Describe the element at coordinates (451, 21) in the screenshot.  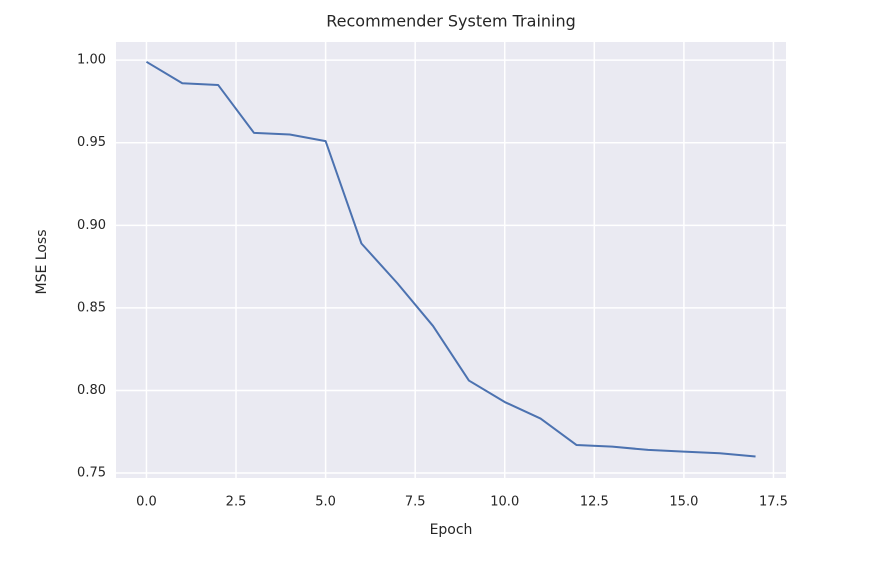
I see `chart-title: Recommender System Training` at that location.